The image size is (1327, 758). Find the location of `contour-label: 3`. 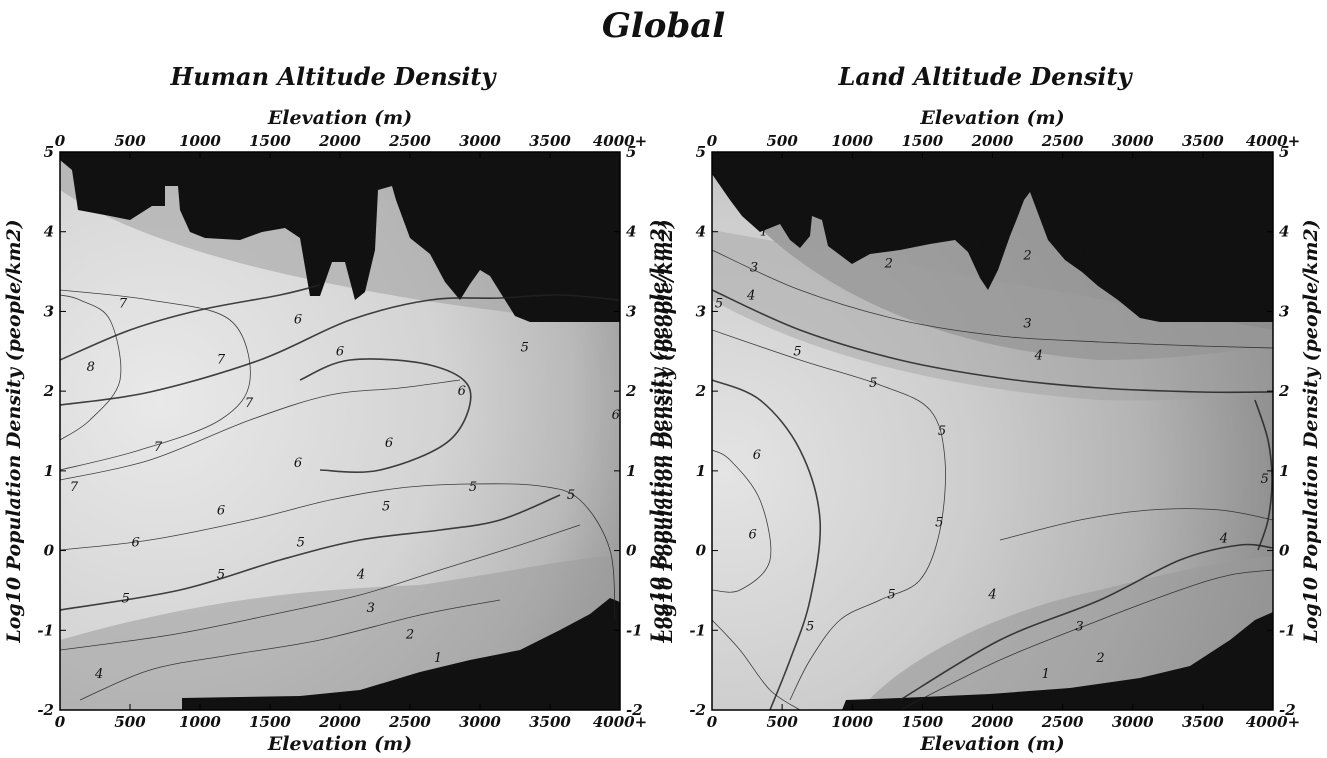

contour-label: 3 is located at coordinates (1079, 626).